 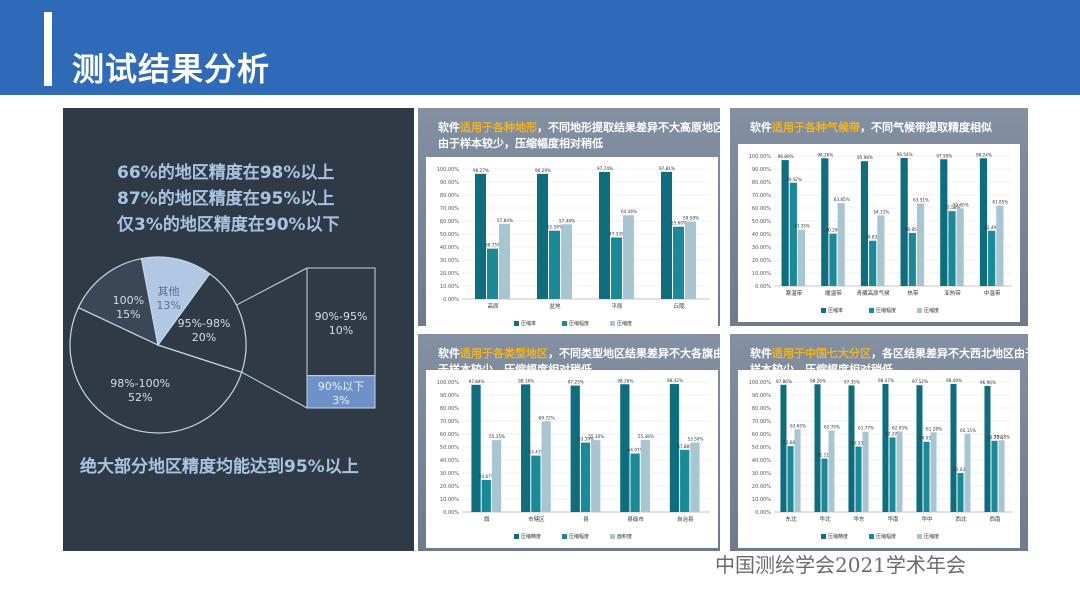 What do you see at coordinates (798, 425) in the screenshot?
I see `bar-value-label: 63.65%` at bounding box center [798, 425].